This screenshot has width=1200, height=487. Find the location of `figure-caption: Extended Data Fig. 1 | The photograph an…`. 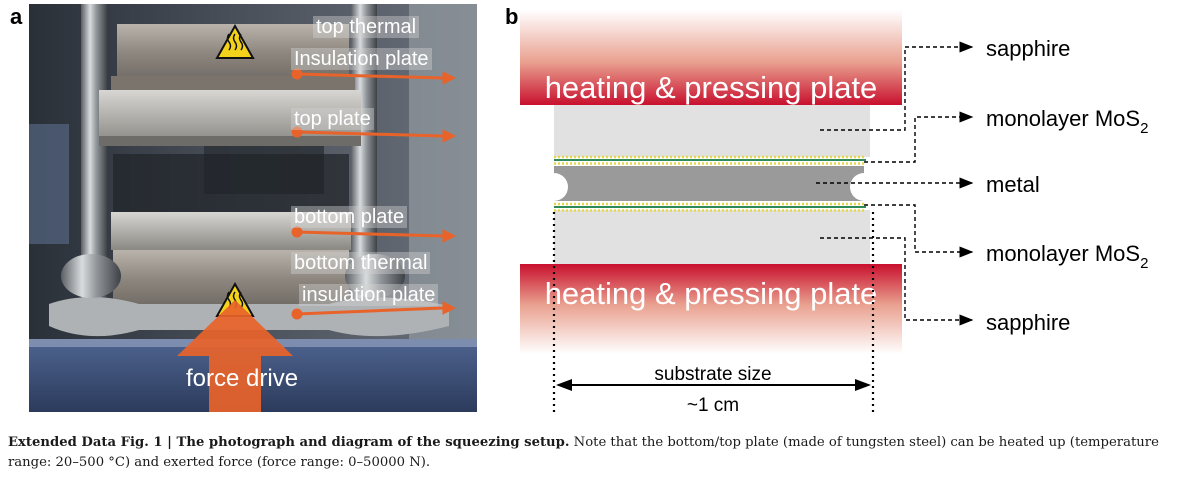

figure-caption: Extended Data Fig. 1 | The photograph an… is located at coordinates (600, 453).